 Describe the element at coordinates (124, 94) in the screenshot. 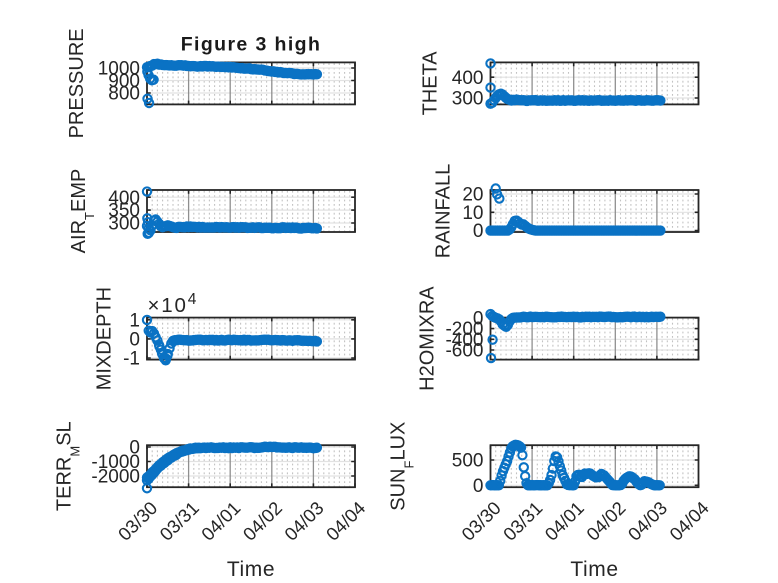

I see `svg-text: 800` at that location.